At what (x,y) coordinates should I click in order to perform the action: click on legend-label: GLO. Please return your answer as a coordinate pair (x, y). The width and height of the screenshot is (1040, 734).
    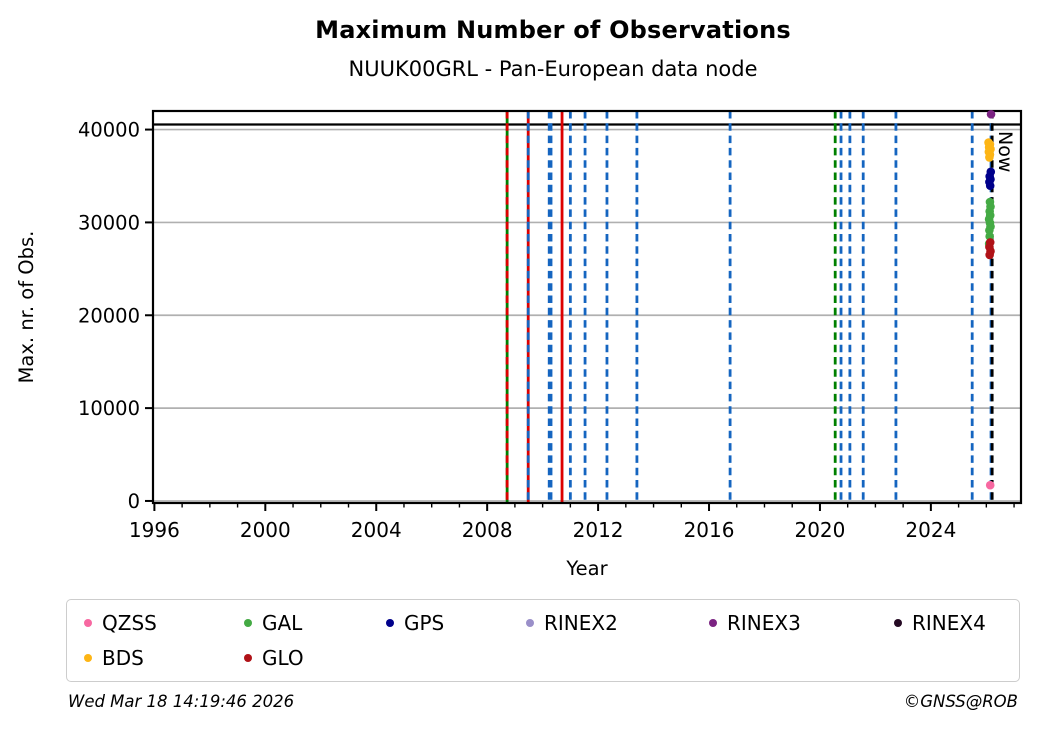
    Looking at the image, I should click on (283, 658).